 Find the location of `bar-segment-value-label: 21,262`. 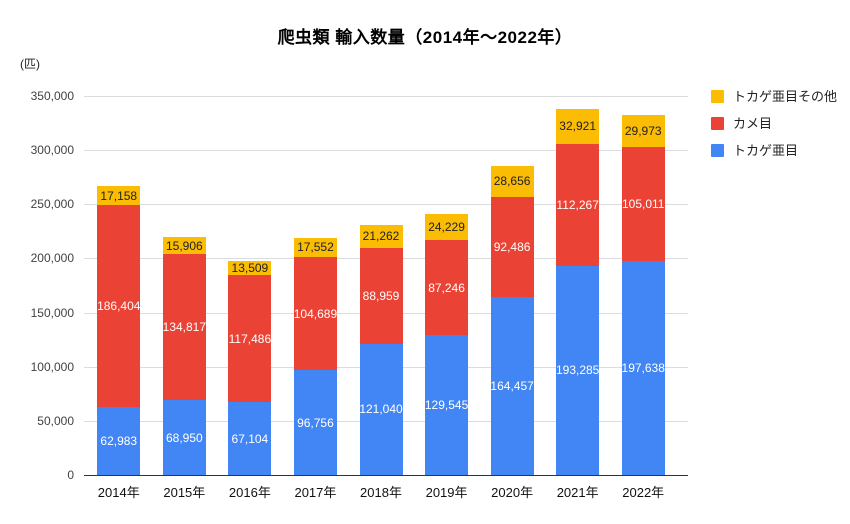

bar-segment-value-label: 21,262 is located at coordinates (381, 236).